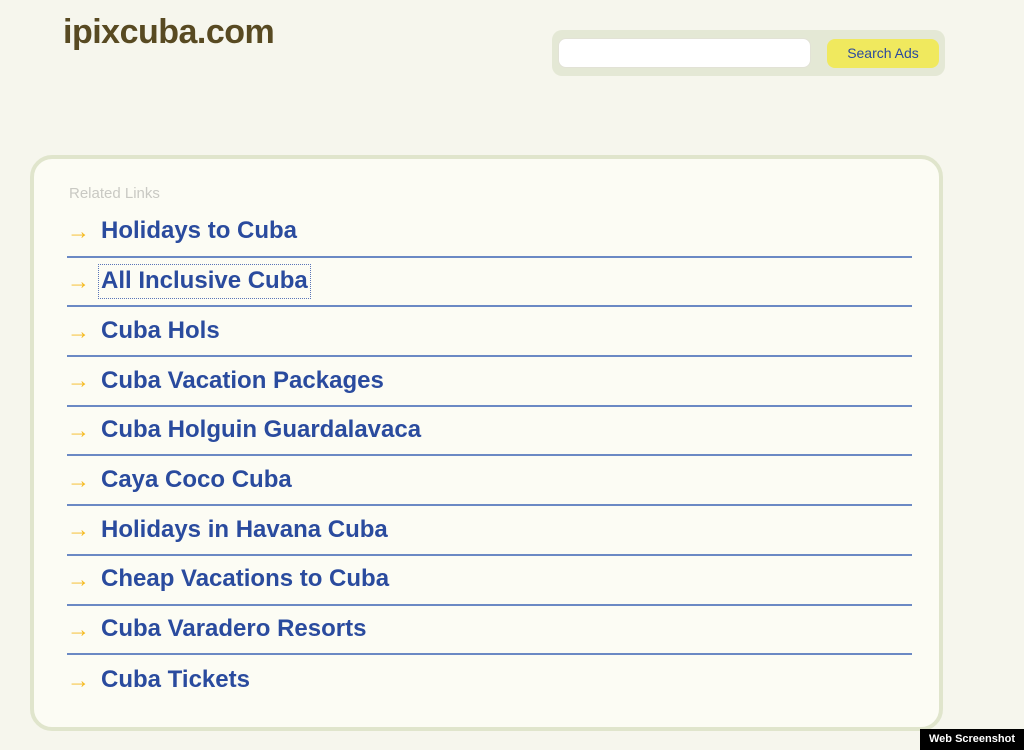 The height and width of the screenshot is (750, 1024). What do you see at coordinates (160, 330) in the screenshot?
I see `related-link: Cuba Hols` at bounding box center [160, 330].